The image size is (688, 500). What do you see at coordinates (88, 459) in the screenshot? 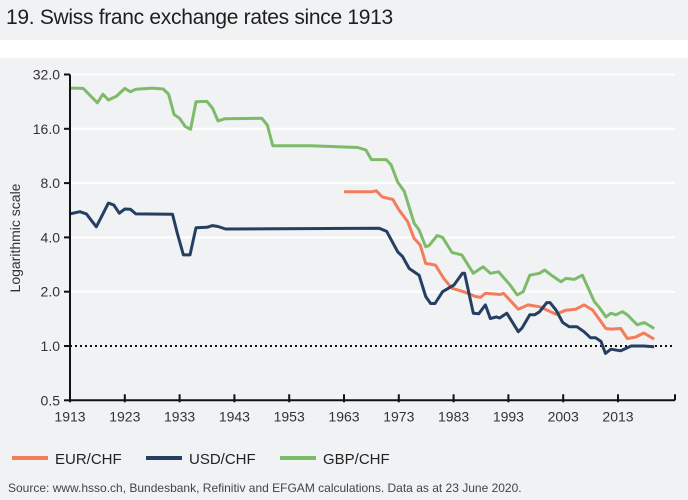
I see `legend-label: EUR/CHF` at bounding box center [88, 459].